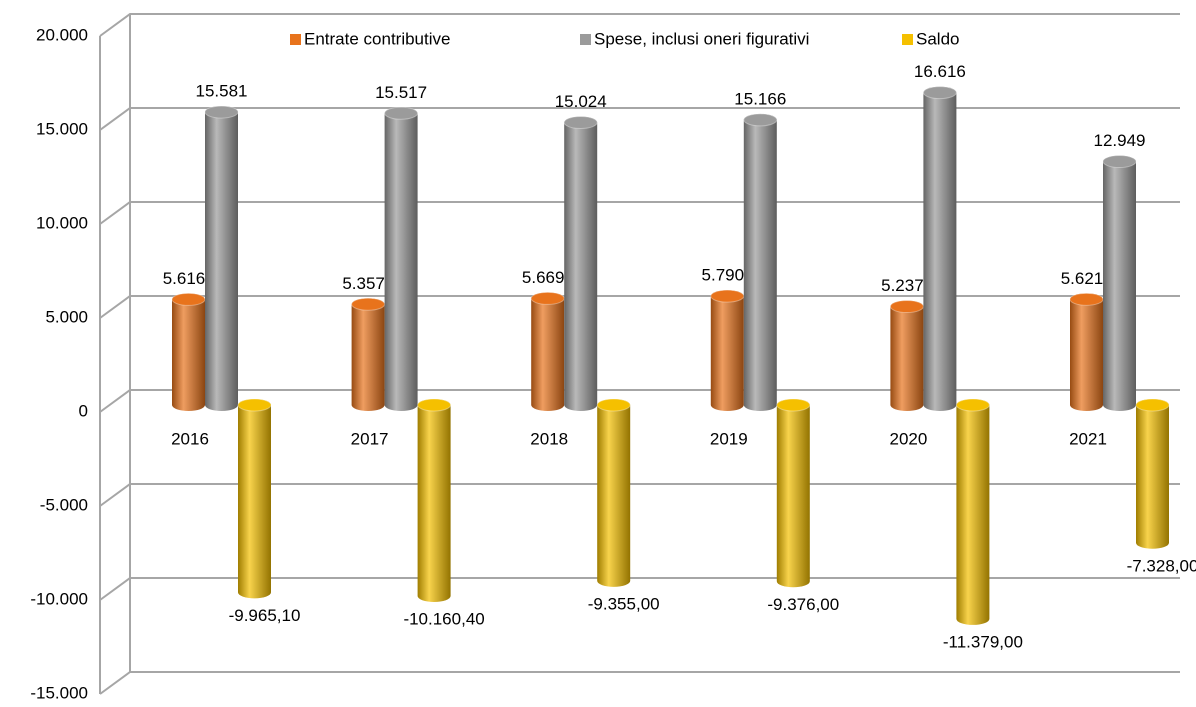  Describe the element at coordinates (370, 438) in the screenshot. I see `x-tick-label: 2017` at that location.